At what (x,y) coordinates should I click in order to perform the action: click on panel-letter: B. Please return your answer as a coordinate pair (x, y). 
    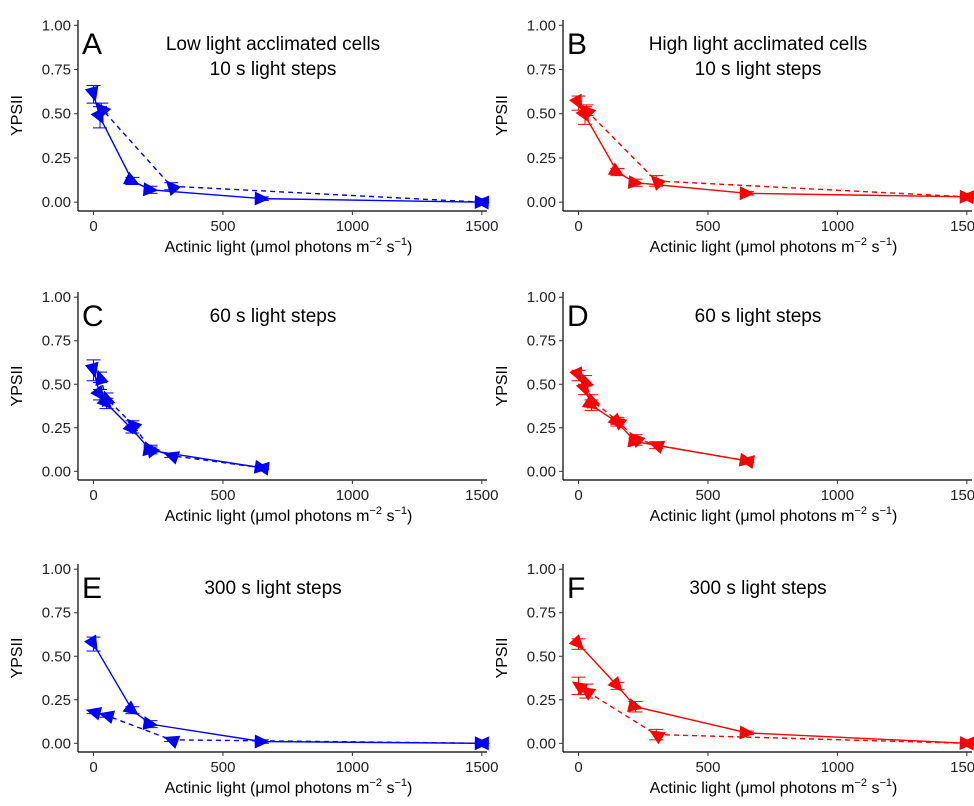
    Looking at the image, I should click on (577, 44).